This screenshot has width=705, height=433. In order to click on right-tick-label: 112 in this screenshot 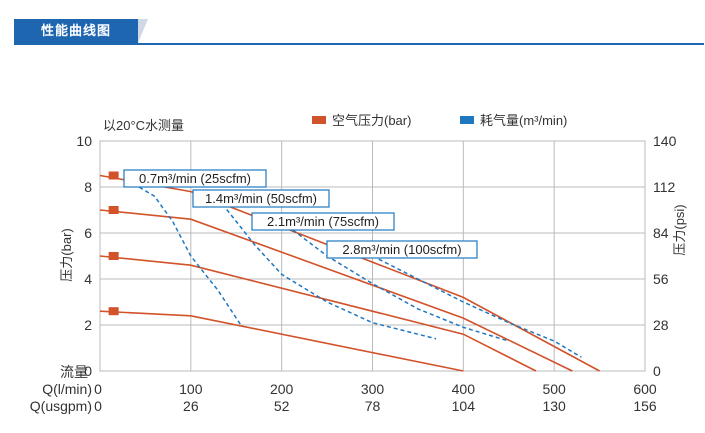, I will do `click(664, 187)`.